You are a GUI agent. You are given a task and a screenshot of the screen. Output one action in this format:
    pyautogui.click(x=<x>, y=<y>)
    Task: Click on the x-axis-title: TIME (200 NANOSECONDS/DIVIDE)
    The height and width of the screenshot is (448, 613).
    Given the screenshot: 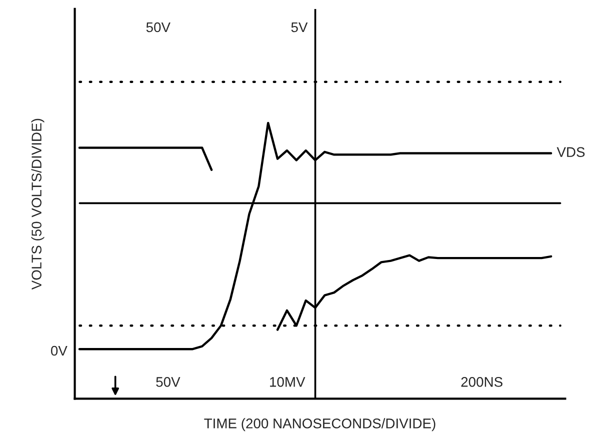 What is the action you would take?
    pyautogui.click(x=320, y=425)
    